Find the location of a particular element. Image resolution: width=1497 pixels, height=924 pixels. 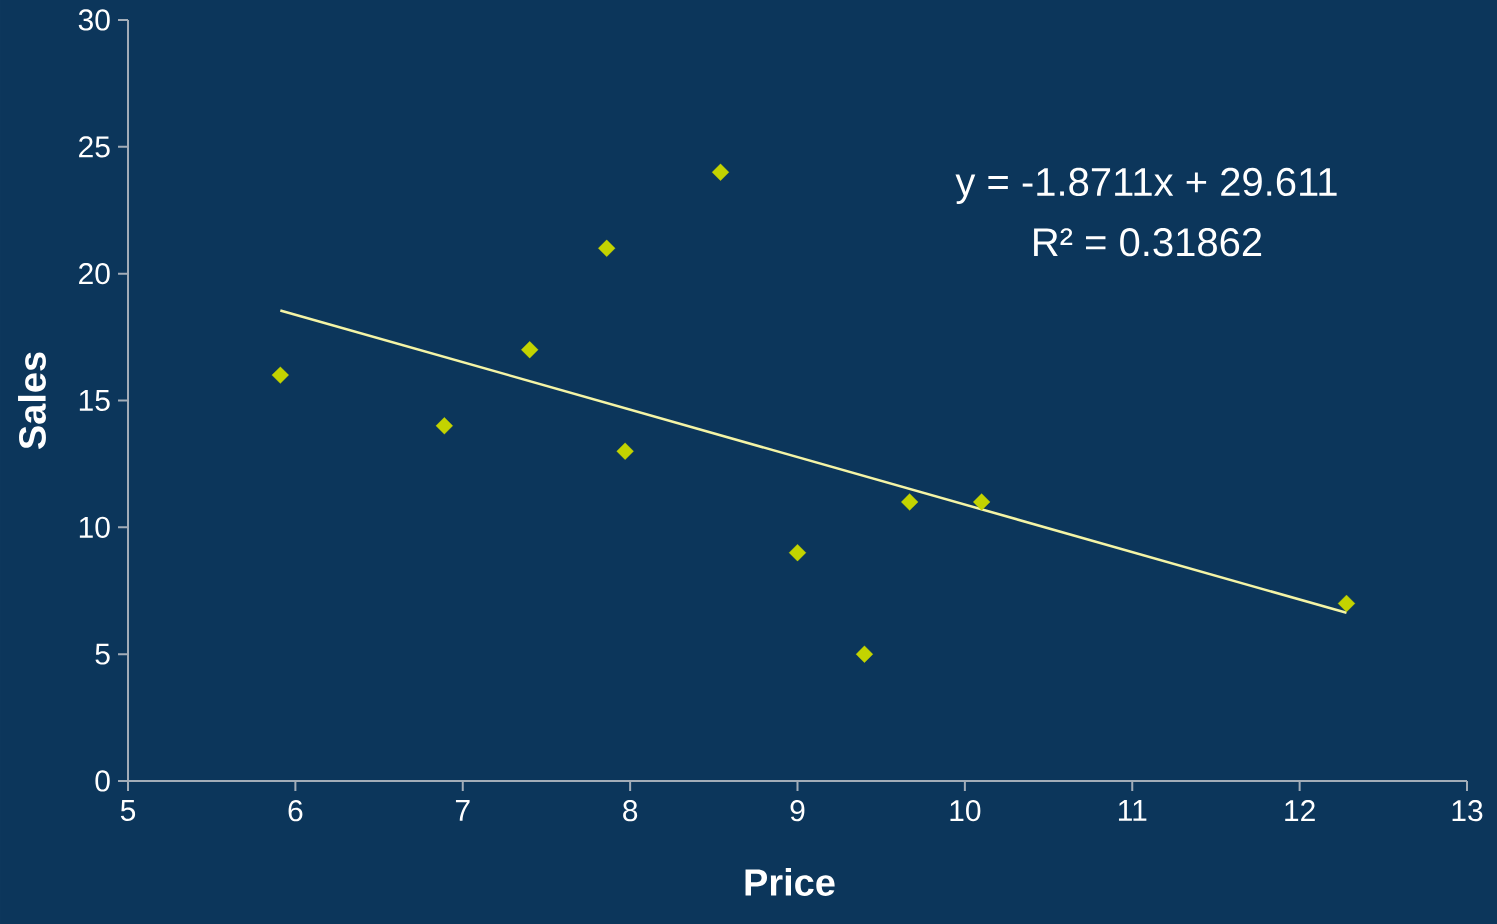

y-tick-label: 5 is located at coordinates (102, 654).